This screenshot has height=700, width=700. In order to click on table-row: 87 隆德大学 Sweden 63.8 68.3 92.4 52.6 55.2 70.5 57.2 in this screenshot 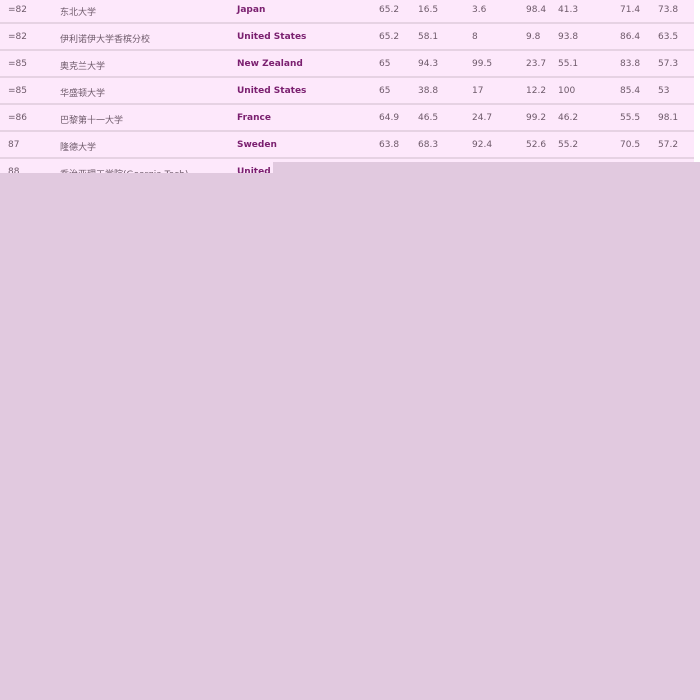, I will do `click(347, 145)`.